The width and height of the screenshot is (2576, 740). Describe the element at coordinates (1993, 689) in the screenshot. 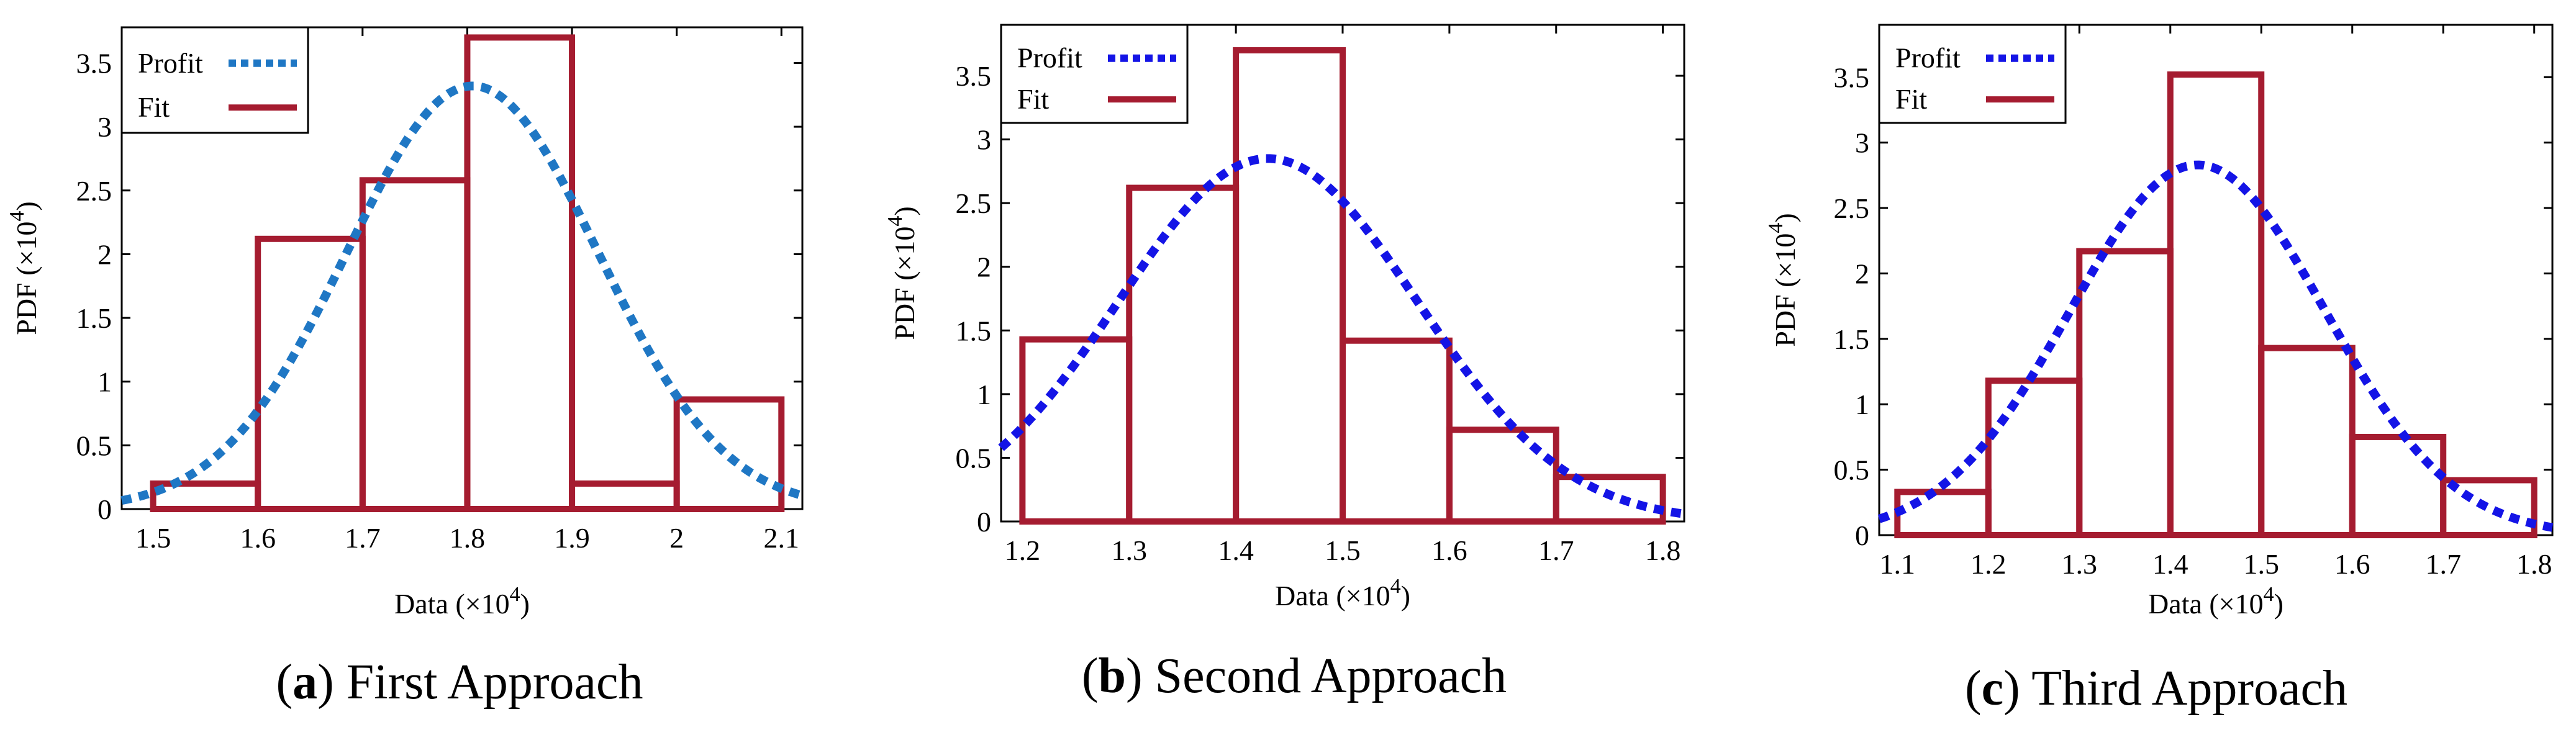

I see `caption-panel-letter: c` at that location.